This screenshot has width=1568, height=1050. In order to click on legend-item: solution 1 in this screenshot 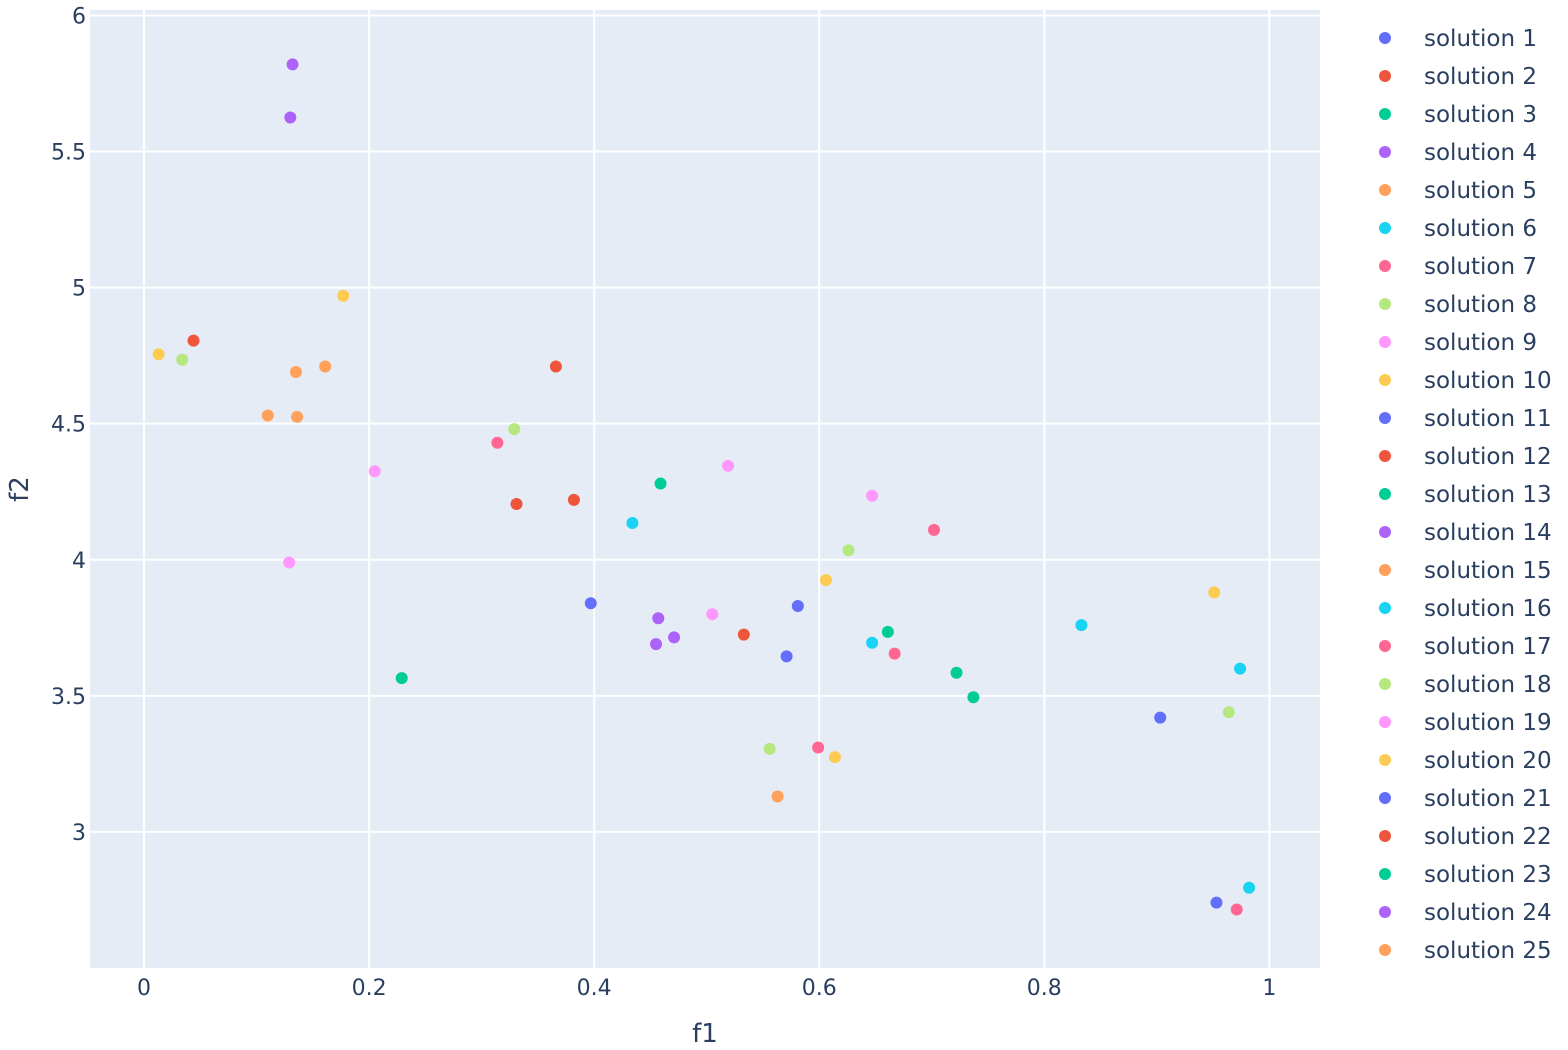, I will do `click(1458, 39)`.